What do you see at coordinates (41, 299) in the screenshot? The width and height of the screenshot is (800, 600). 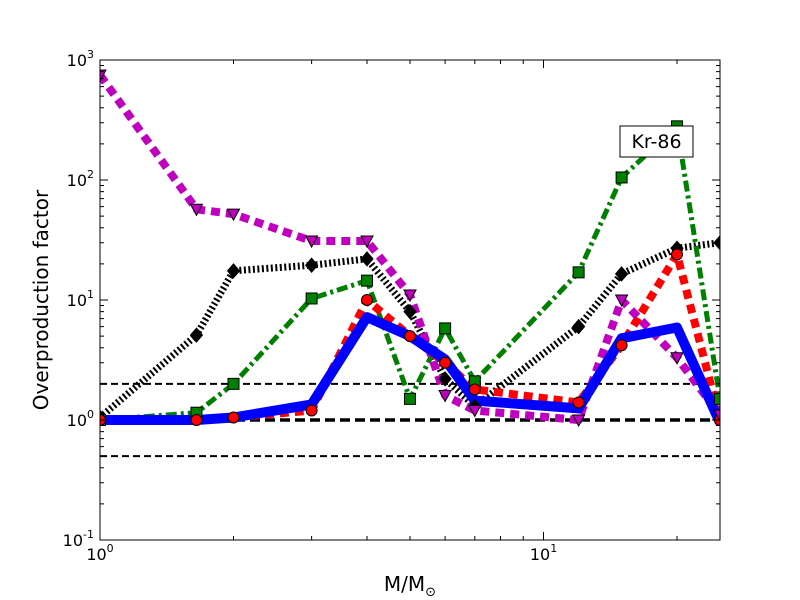 I see `y-axis-label: Overproduction factor` at bounding box center [41, 299].